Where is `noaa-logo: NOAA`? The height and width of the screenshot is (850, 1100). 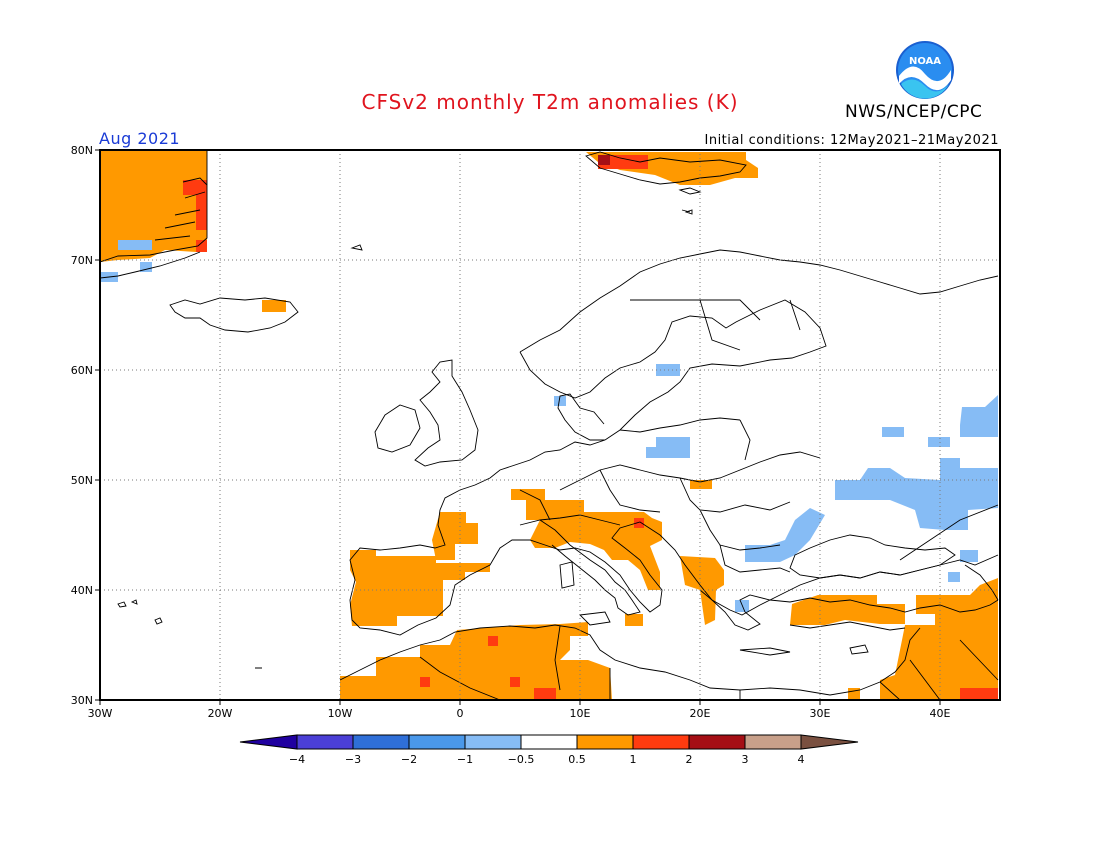
noaa-logo: NOAA is located at coordinates (925, 70).